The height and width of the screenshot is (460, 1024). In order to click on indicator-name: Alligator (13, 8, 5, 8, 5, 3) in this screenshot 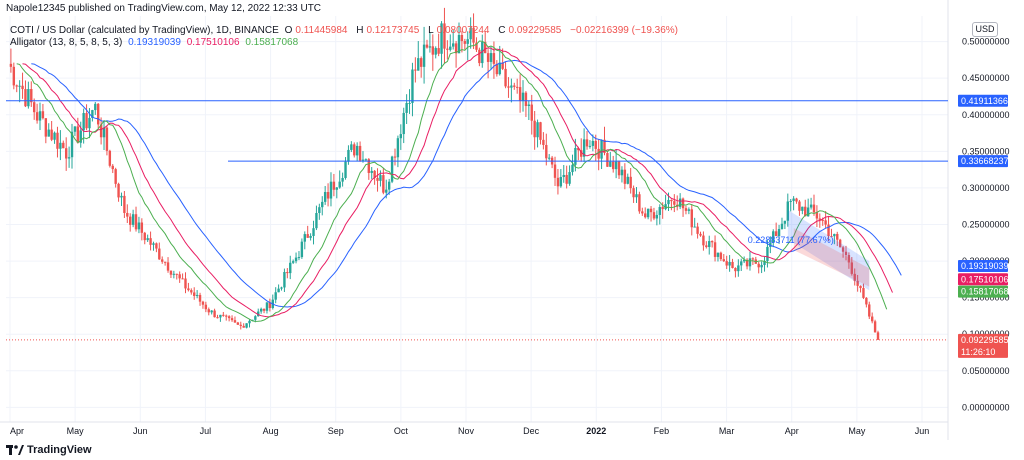, I will do `click(66, 42)`.